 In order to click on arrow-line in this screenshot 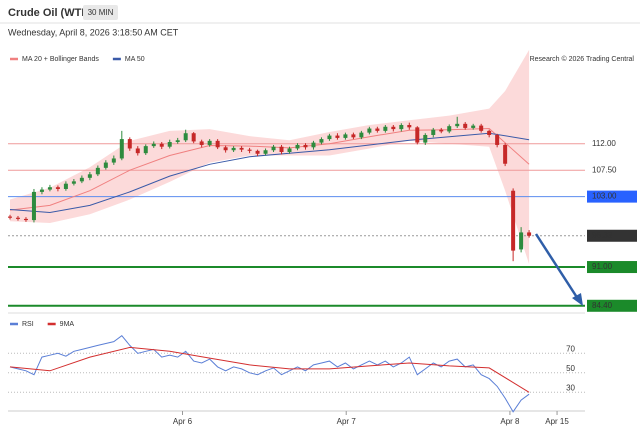, I will do `click(557, 266)`.